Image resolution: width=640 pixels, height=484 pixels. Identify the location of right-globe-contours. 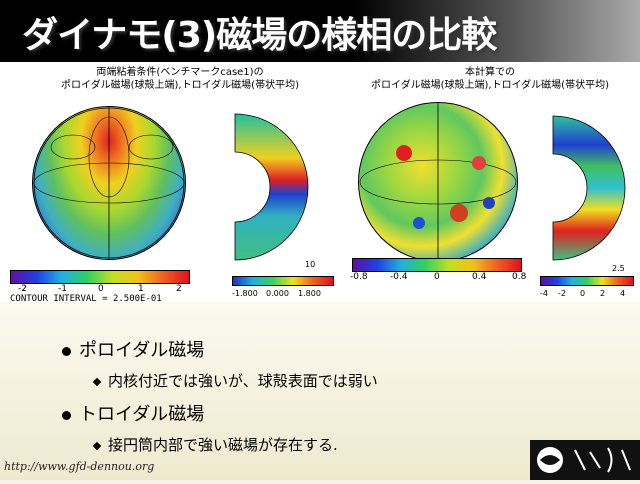
(438, 182).